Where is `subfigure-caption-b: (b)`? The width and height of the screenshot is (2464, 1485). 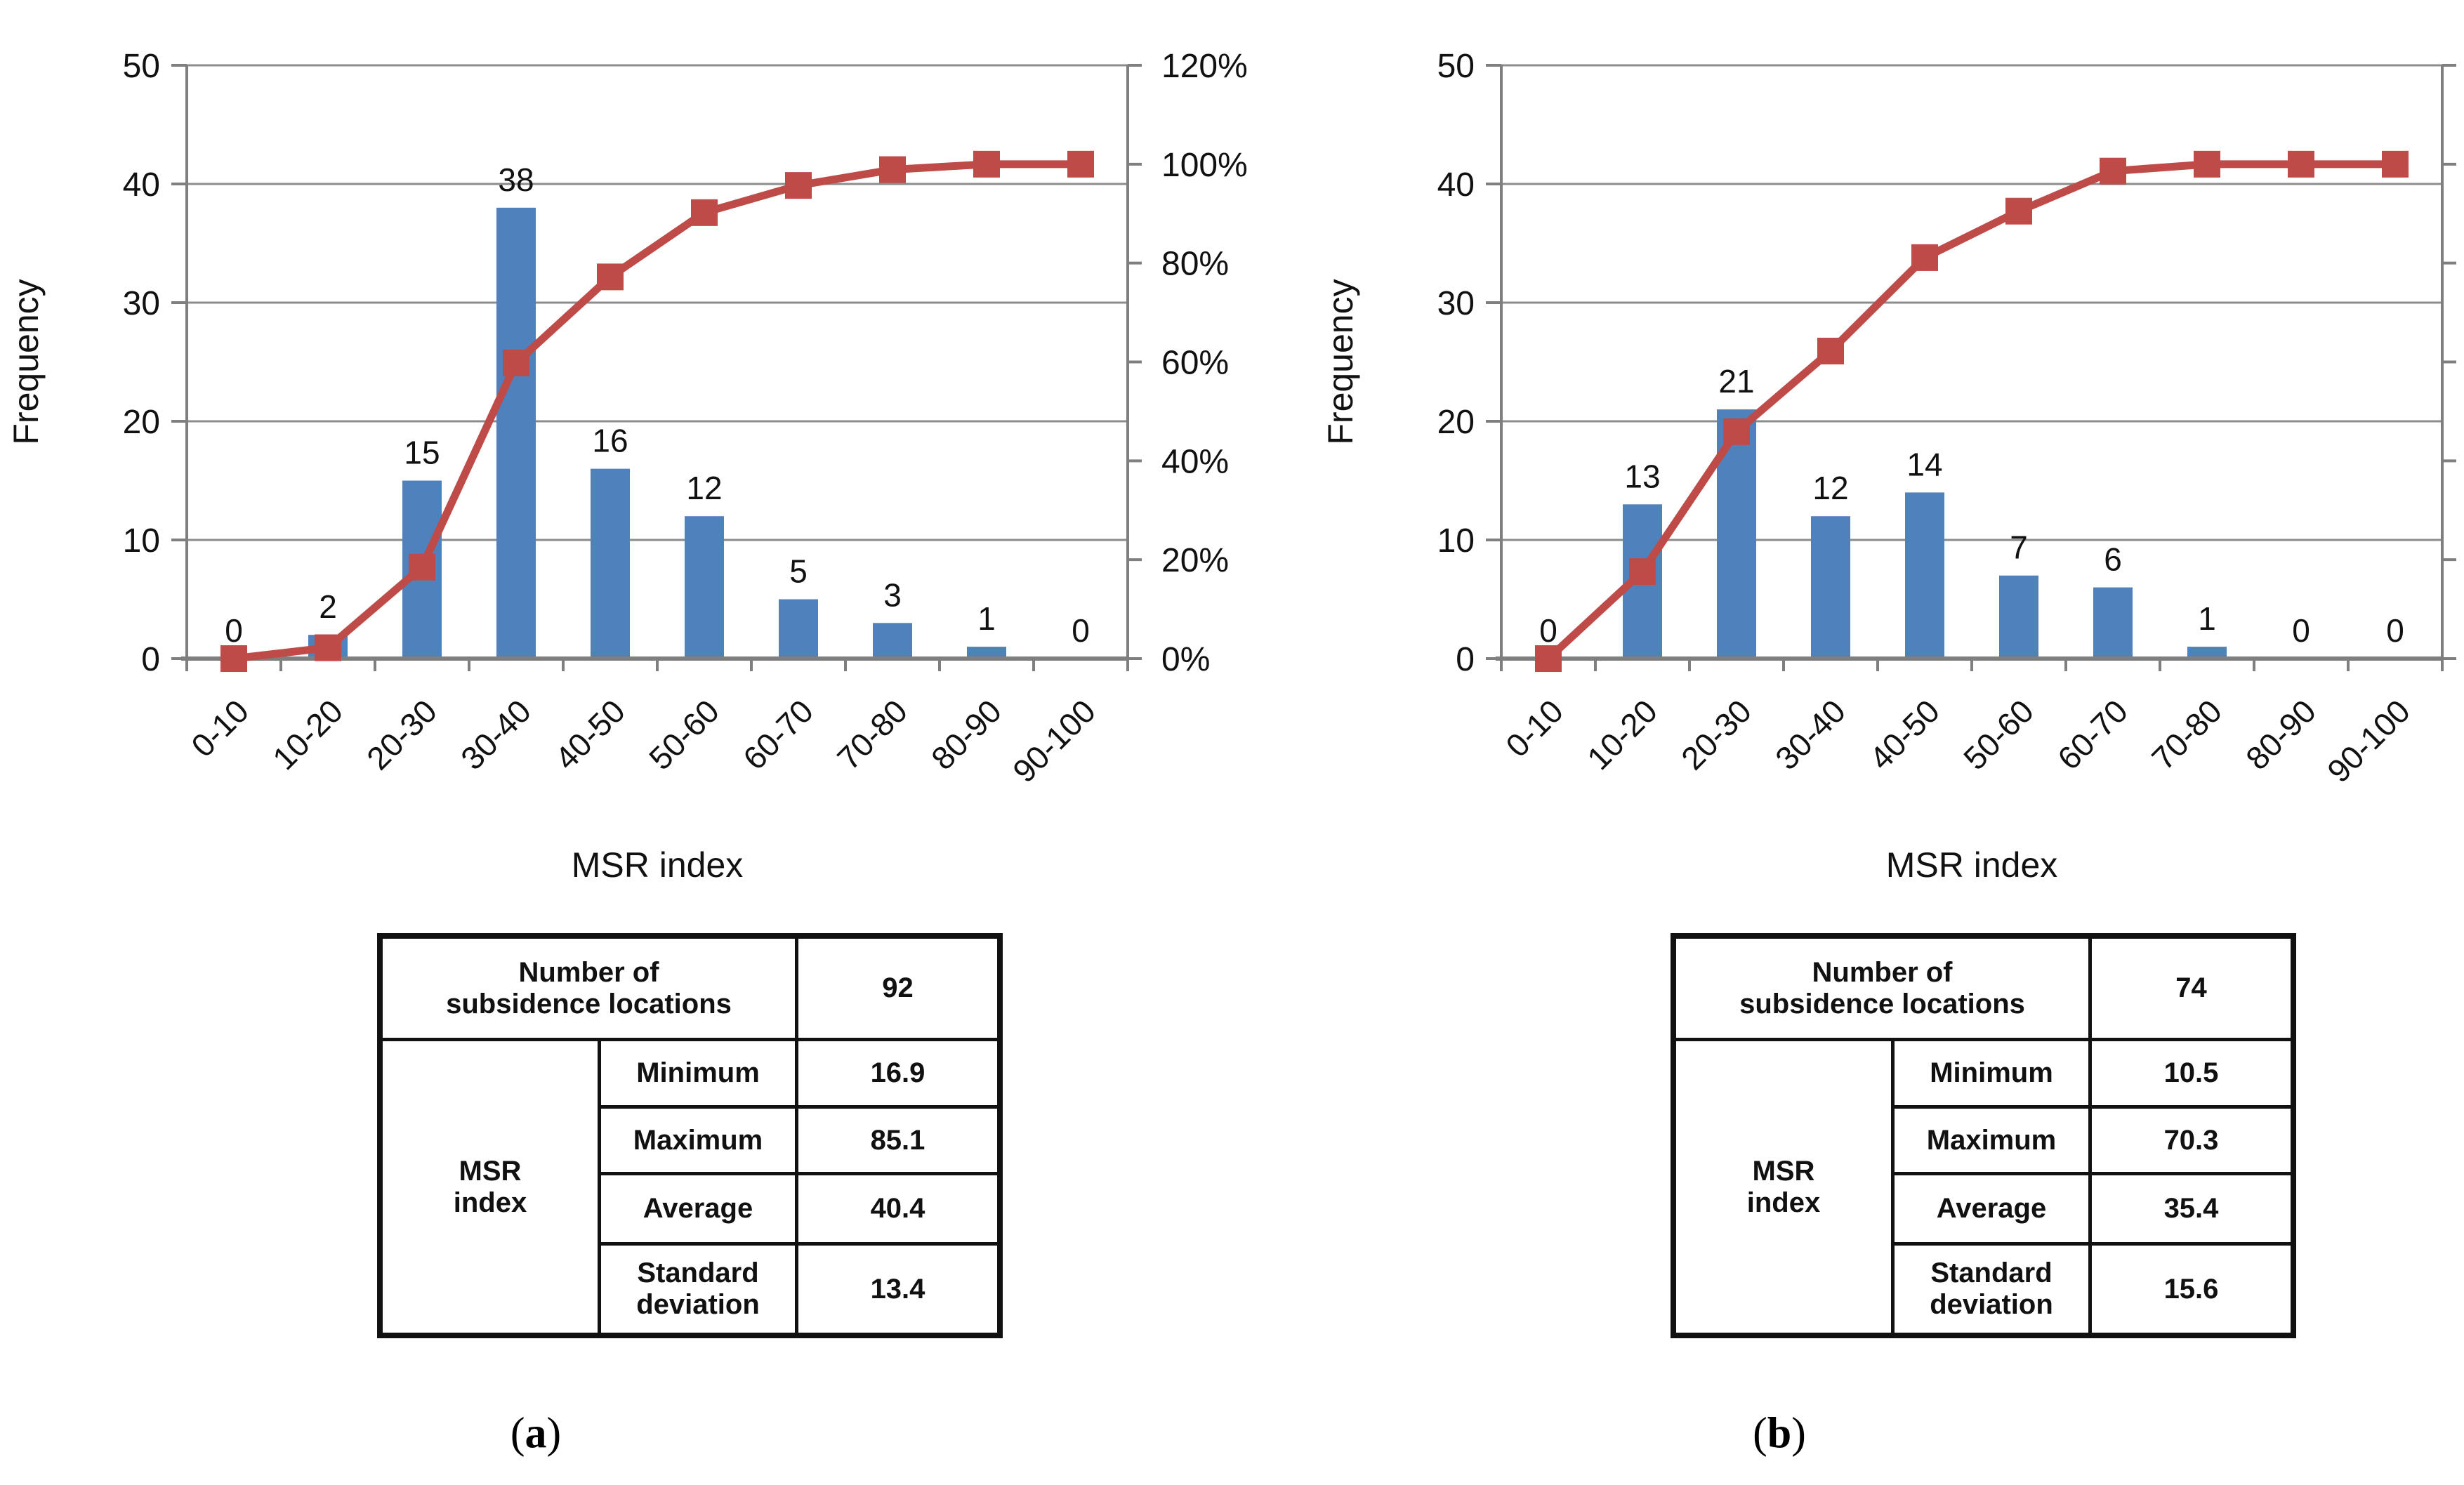 subfigure-caption-b: (b) is located at coordinates (1779, 1434).